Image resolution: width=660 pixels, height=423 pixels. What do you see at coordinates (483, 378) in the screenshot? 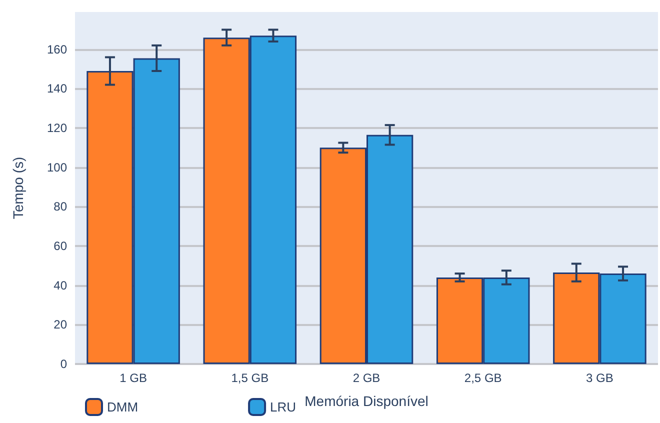
I see `x-tick-label: 2,5 GB` at bounding box center [483, 378].